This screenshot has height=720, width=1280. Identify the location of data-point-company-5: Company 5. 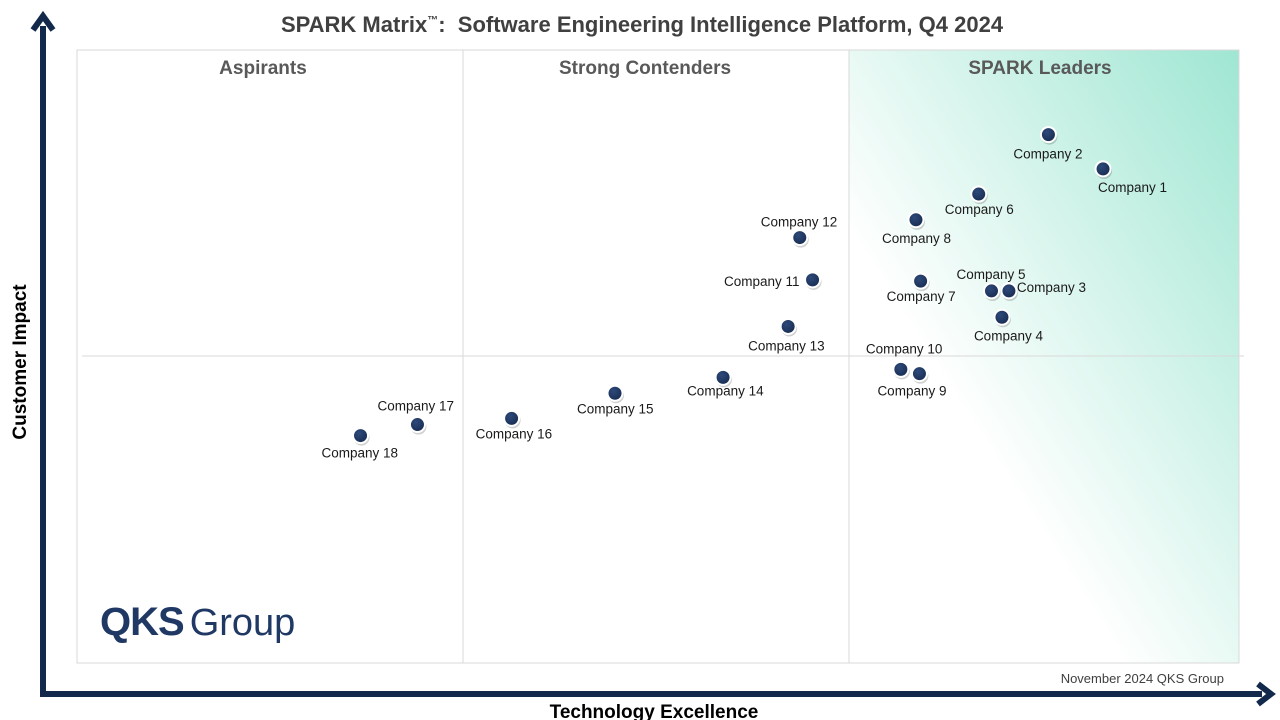
(991, 284).